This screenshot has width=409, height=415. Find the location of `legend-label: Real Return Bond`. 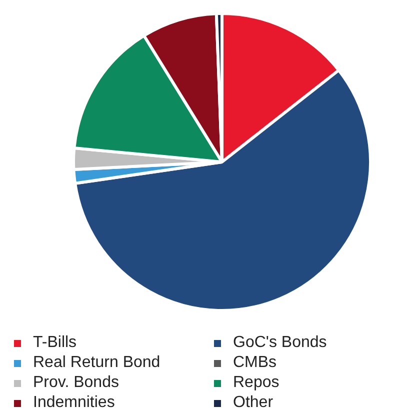

legend-label: Real Return Bond is located at coordinates (96, 363).